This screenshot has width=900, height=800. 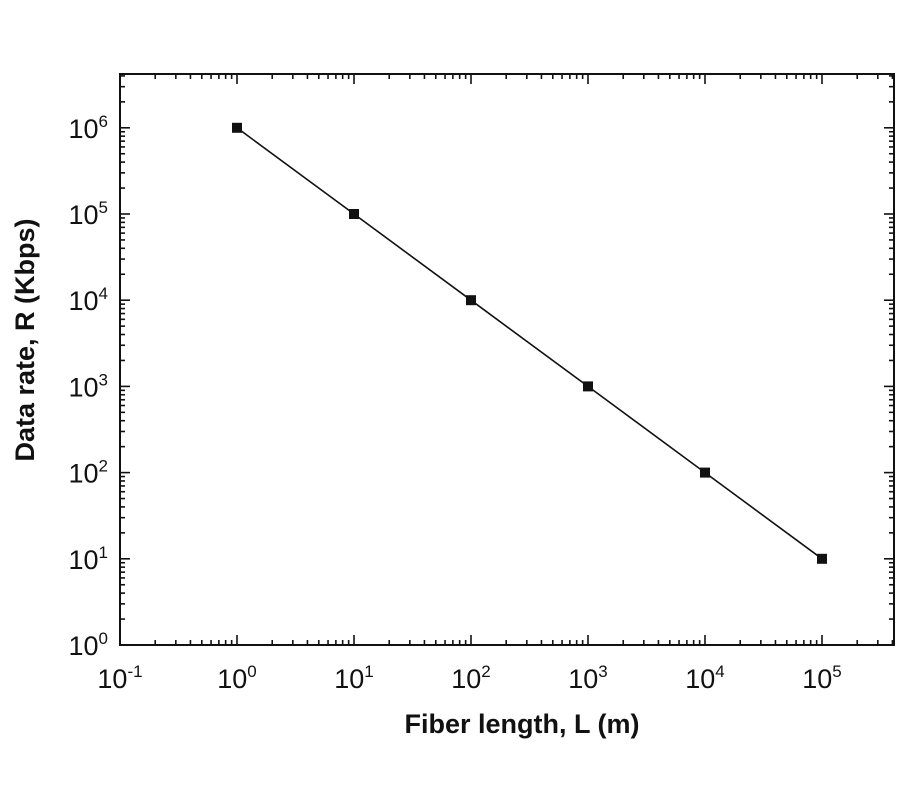 I want to click on x-tick-label: 10⁴, so click(x=705, y=678).